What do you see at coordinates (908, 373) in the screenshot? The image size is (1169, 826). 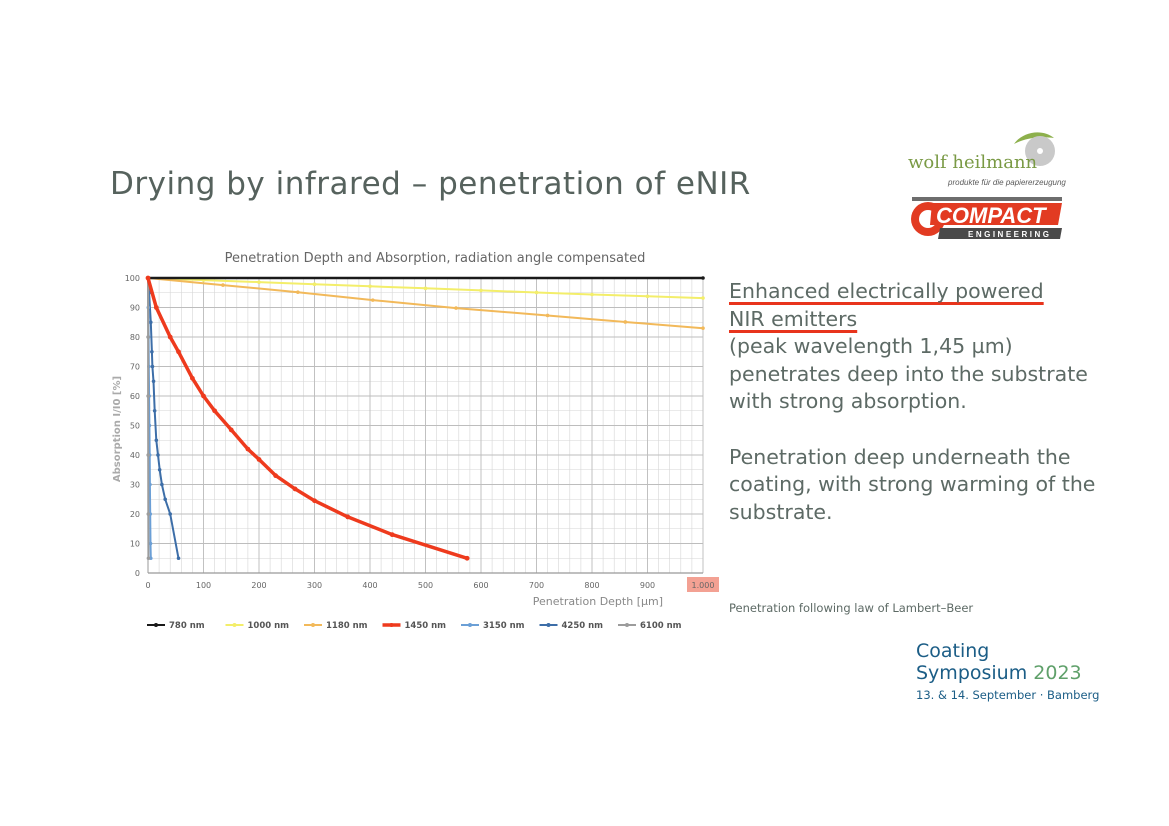 I see `text-line-4: penetrates deep into the substrate` at bounding box center [908, 373].